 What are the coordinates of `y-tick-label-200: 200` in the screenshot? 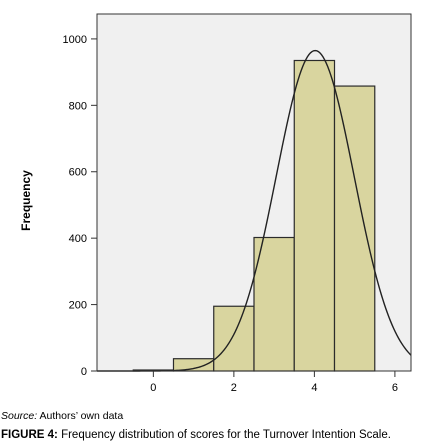 It's located at (78, 306).